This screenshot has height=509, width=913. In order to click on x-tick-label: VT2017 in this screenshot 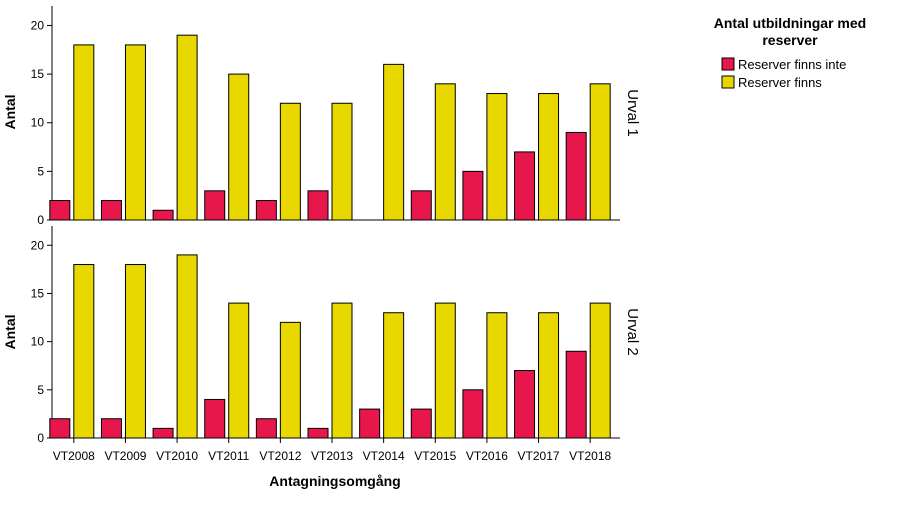, I will do `click(539, 456)`.